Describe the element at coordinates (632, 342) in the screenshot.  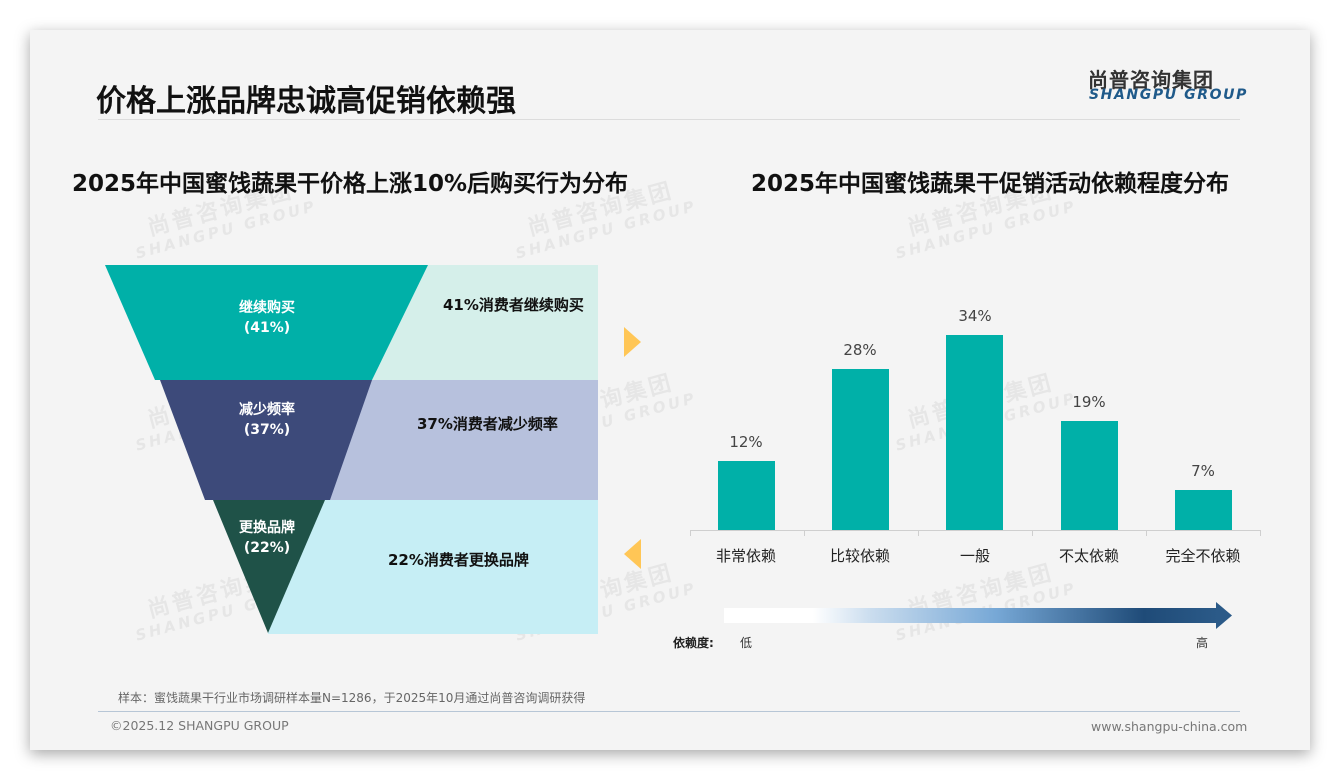
I see `arrow-right-icon` at that location.